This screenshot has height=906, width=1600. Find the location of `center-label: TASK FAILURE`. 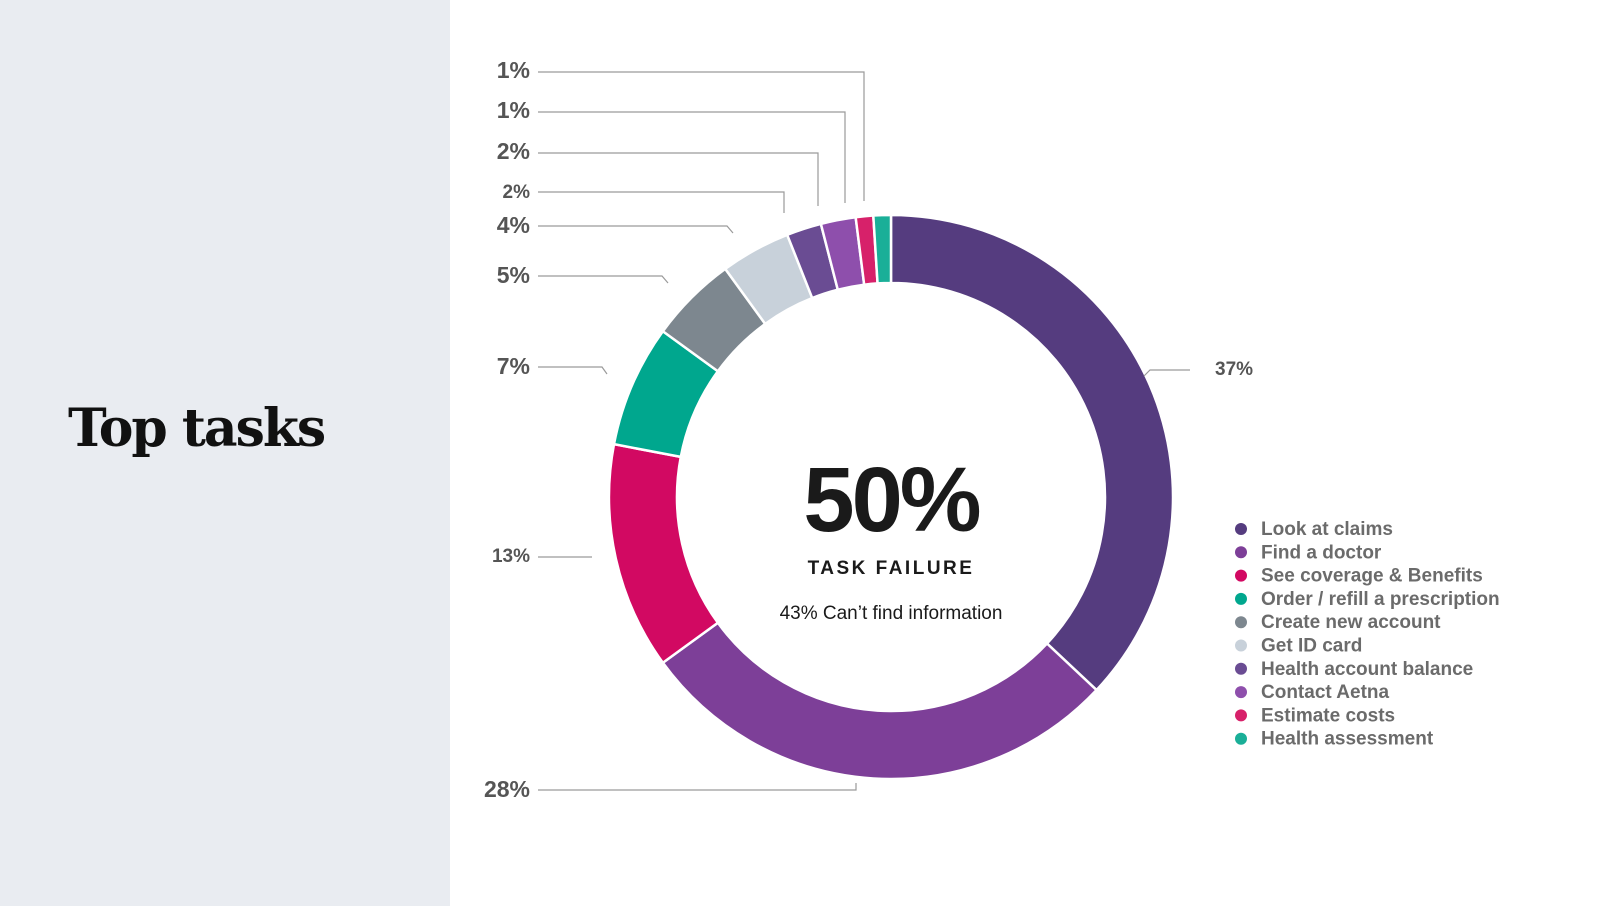

center-label: TASK FAILURE is located at coordinates (891, 568).